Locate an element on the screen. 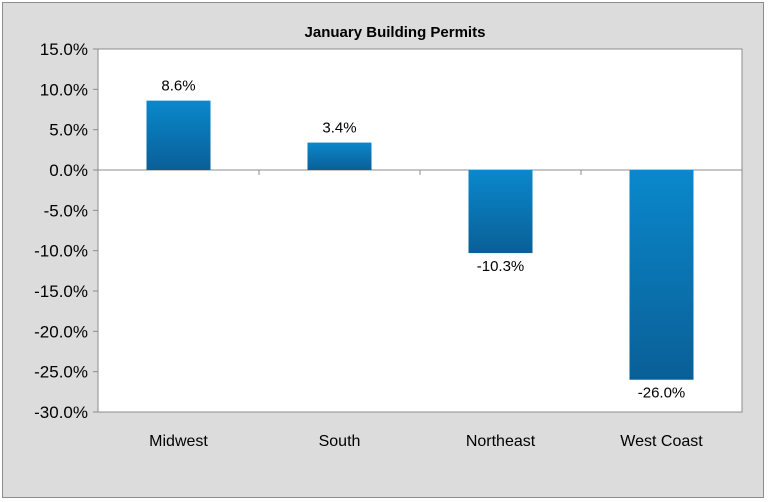 Image resolution: width=768 pixels, height=502 pixels. bar-west-coast is located at coordinates (661, 275).